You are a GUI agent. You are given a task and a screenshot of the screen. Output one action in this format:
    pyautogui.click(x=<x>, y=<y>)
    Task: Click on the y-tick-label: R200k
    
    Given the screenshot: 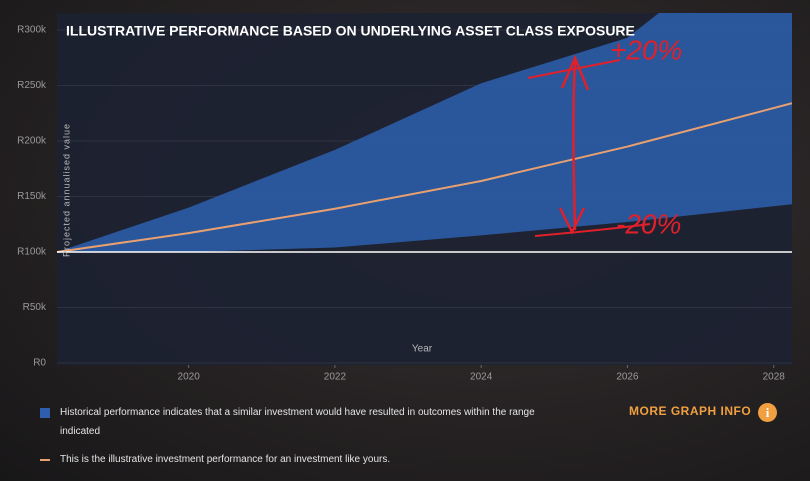 What is the action you would take?
    pyautogui.click(x=32, y=141)
    